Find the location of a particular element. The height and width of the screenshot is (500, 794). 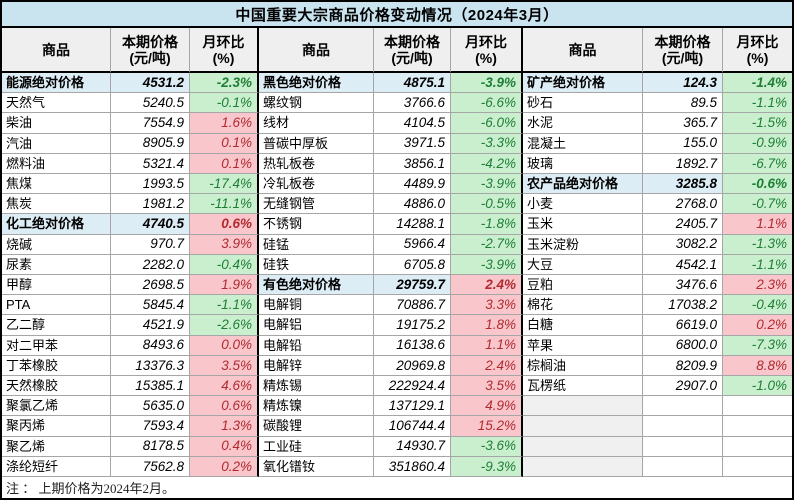

price-cell: 3766.6 is located at coordinates (412, 103).